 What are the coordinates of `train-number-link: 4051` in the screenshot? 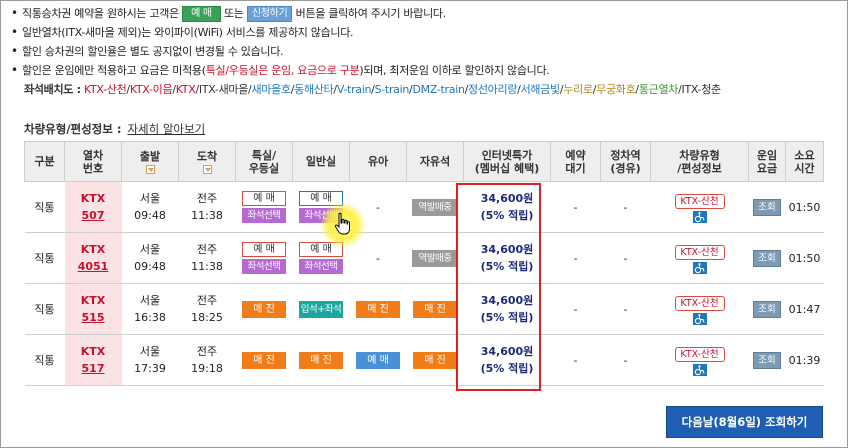 It's located at (93, 266).